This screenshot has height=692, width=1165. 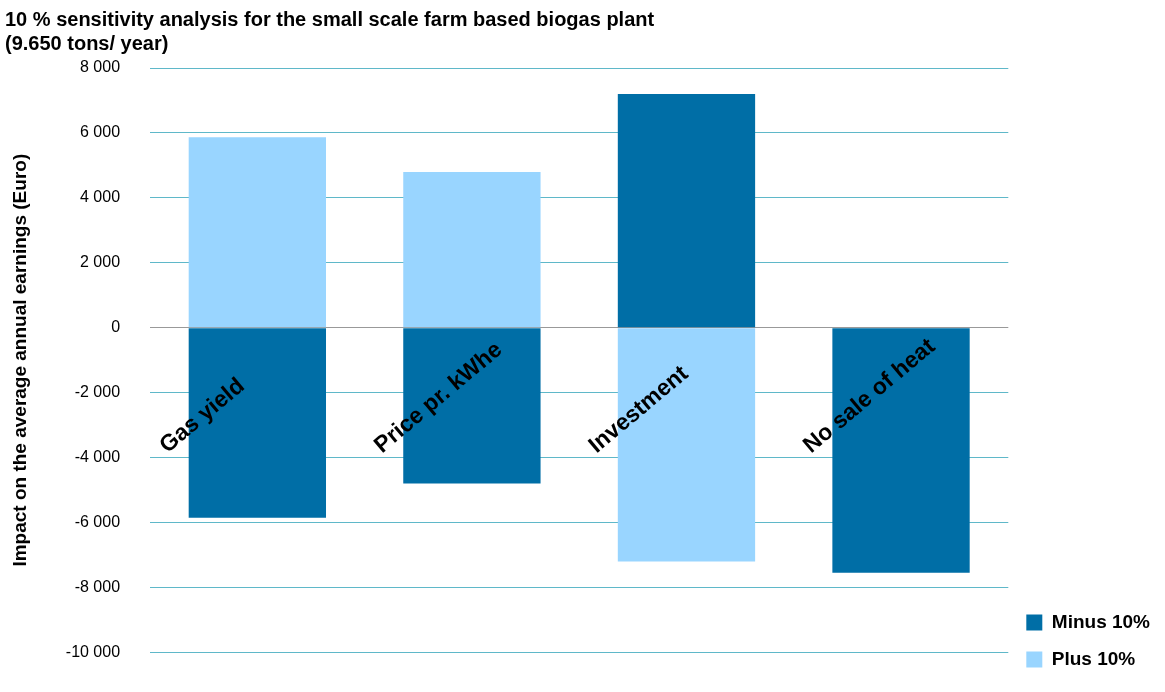 What do you see at coordinates (100, 67) in the screenshot?
I see `y-tick-label: 8 000` at bounding box center [100, 67].